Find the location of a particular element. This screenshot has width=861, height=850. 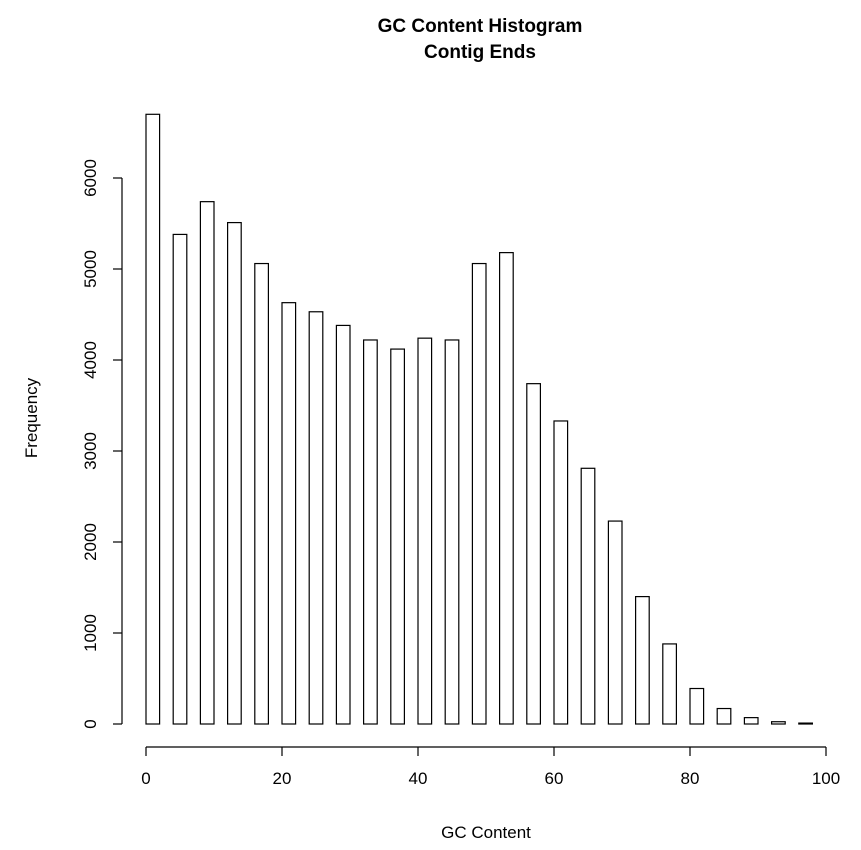

y-tick-label-3: 3000 is located at coordinates (90, 451).